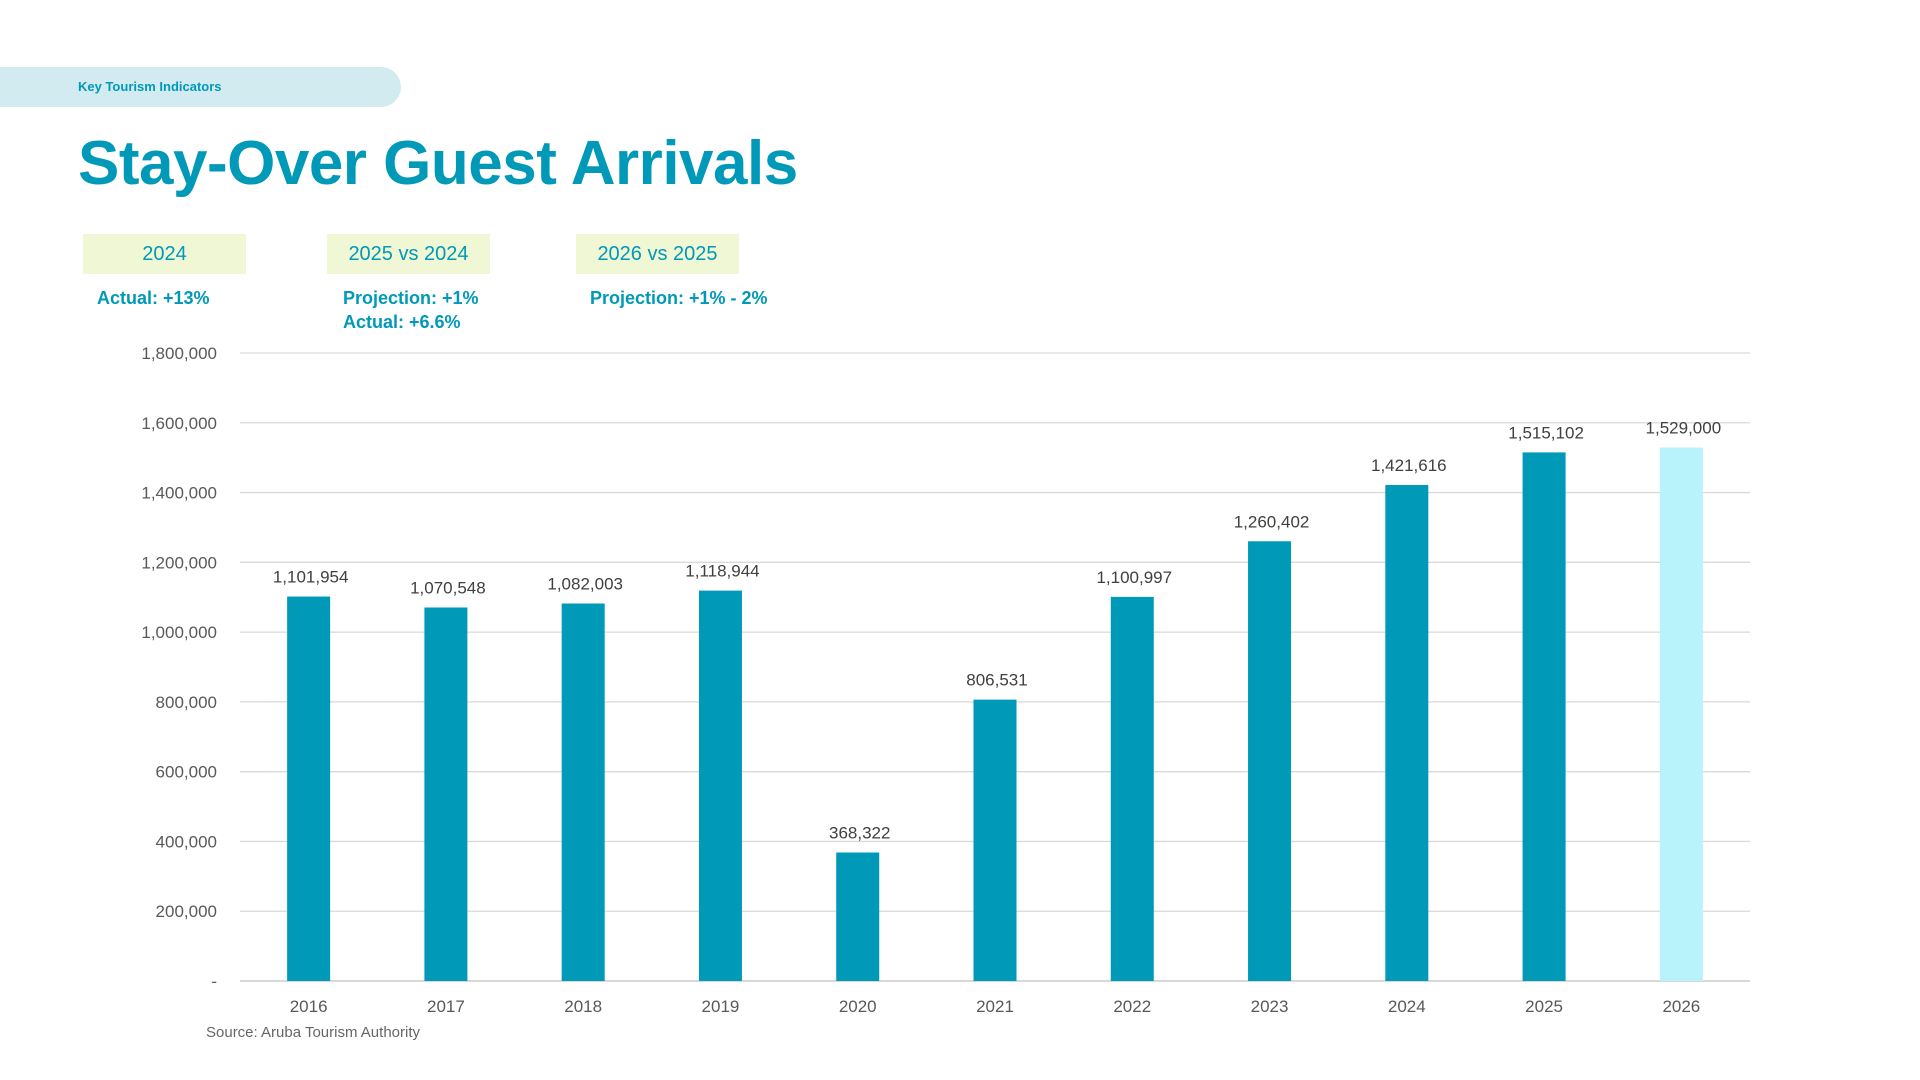  Describe the element at coordinates (1270, 761) in the screenshot. I see `bar-2023` at that location.